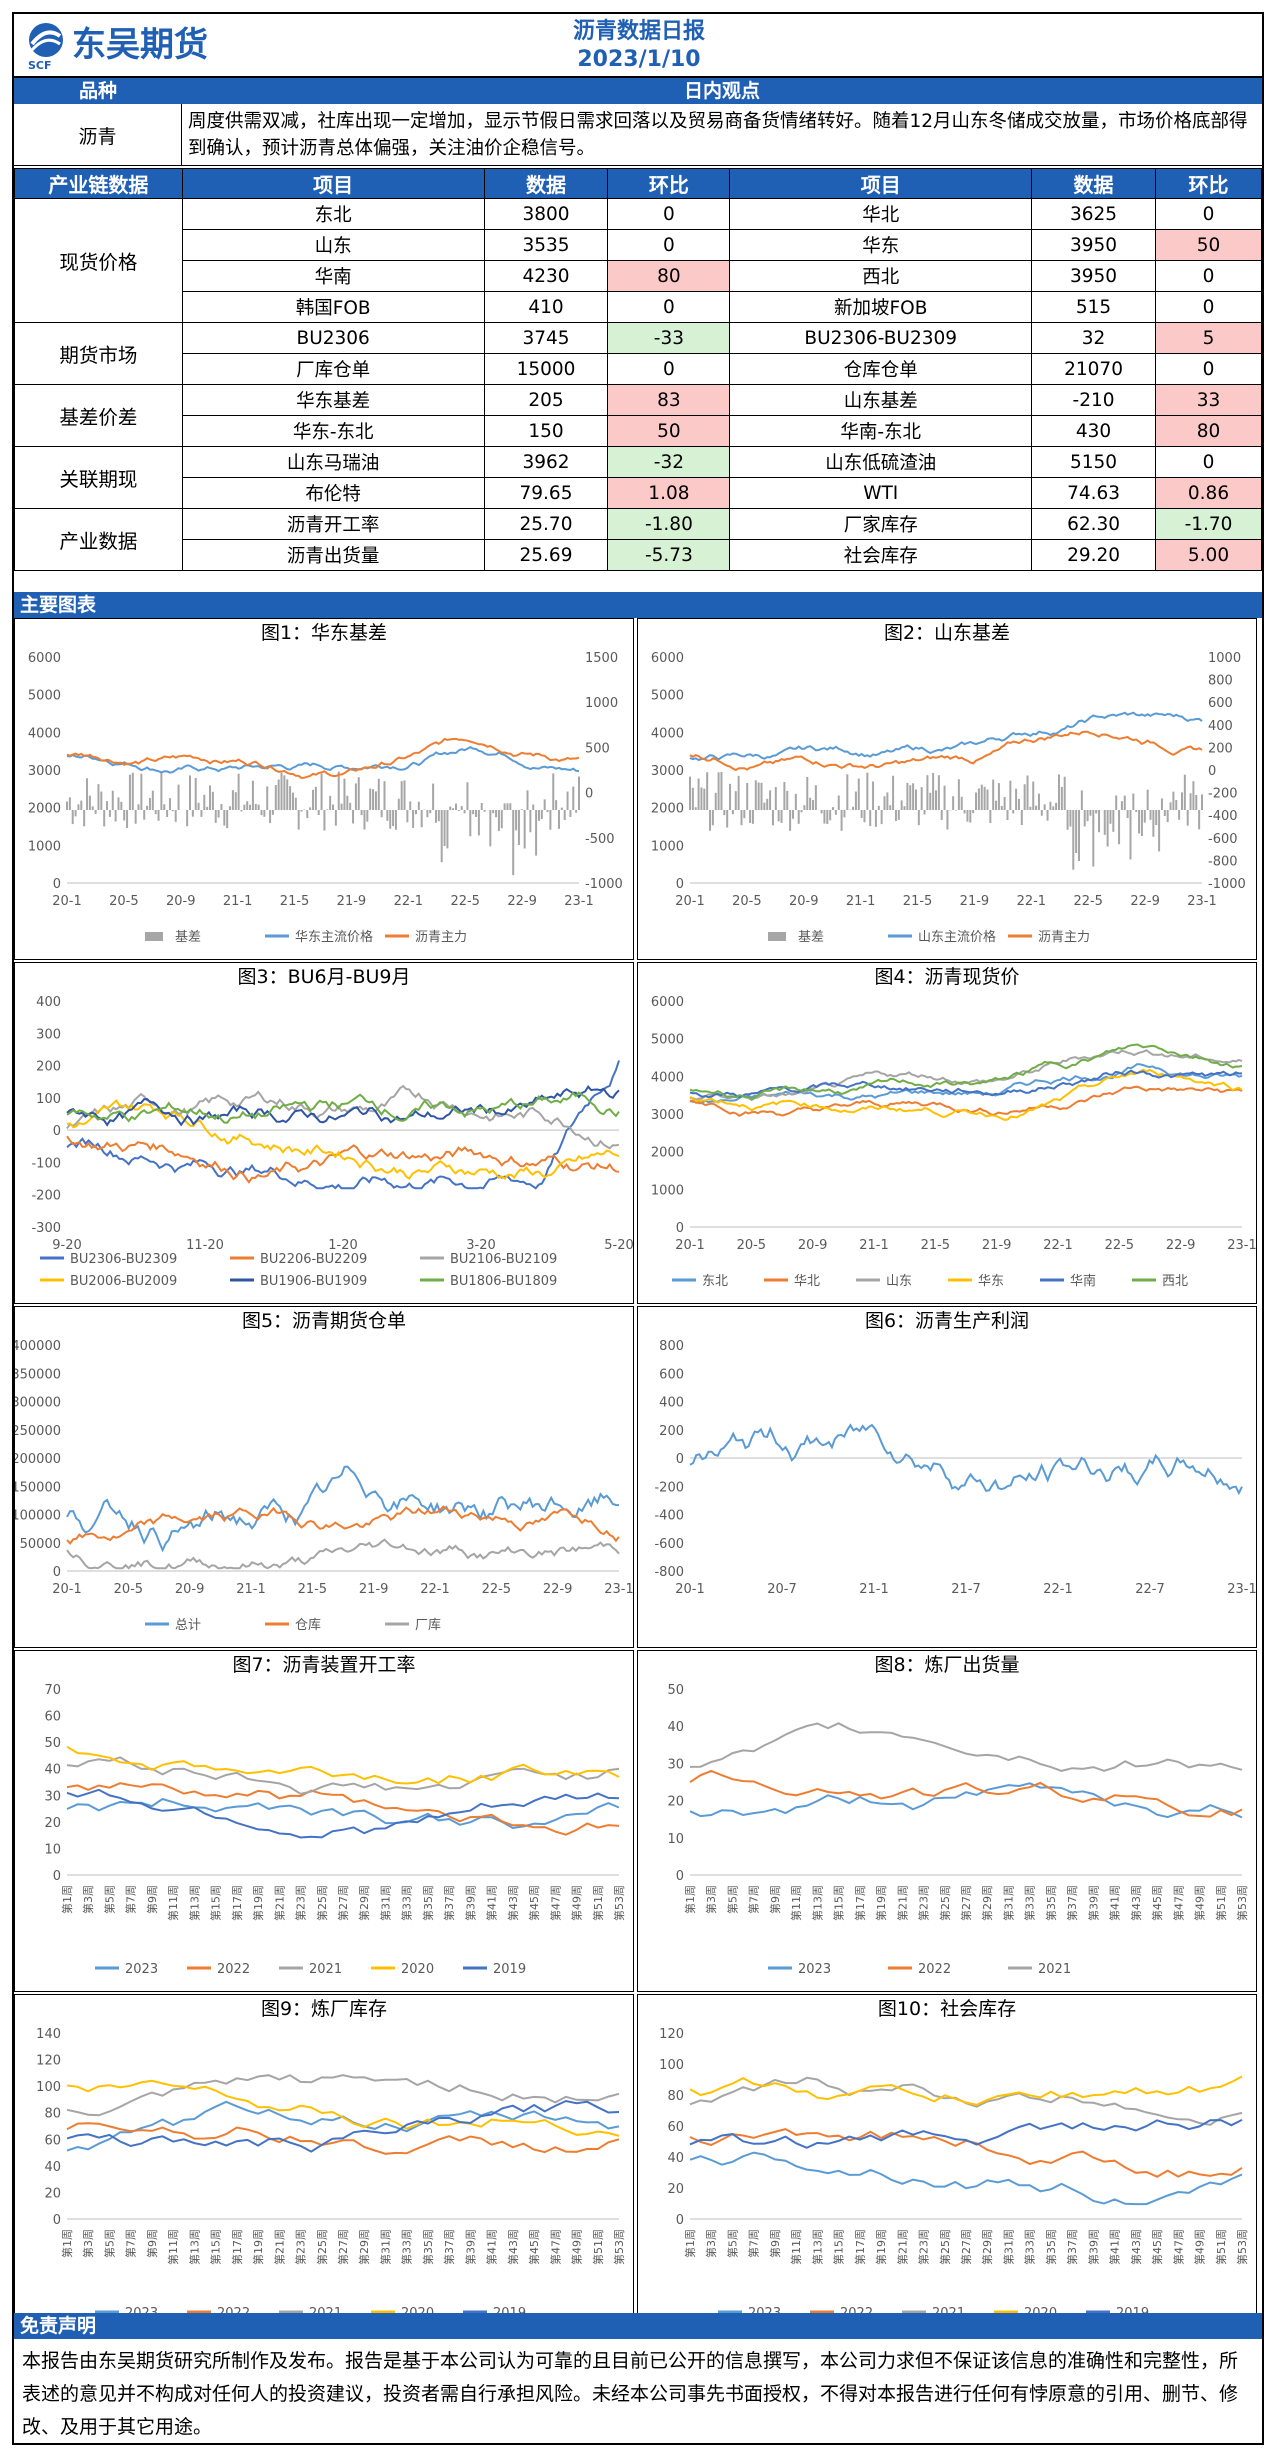 Image resolution: width=1276 pixels, height=2457 pixels. I want to click on item-cell: 厂库仓单, so click(333, 369).